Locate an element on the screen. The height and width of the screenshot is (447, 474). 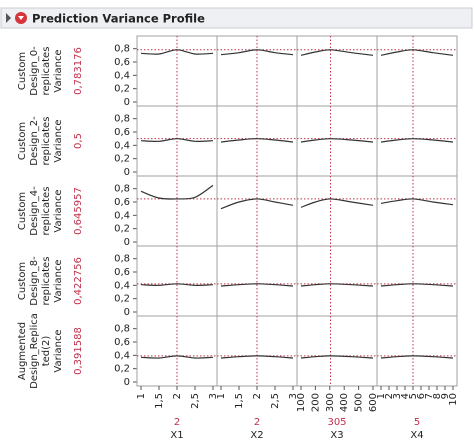
x-tick-label: 2 is located at coordinates (389, 396).